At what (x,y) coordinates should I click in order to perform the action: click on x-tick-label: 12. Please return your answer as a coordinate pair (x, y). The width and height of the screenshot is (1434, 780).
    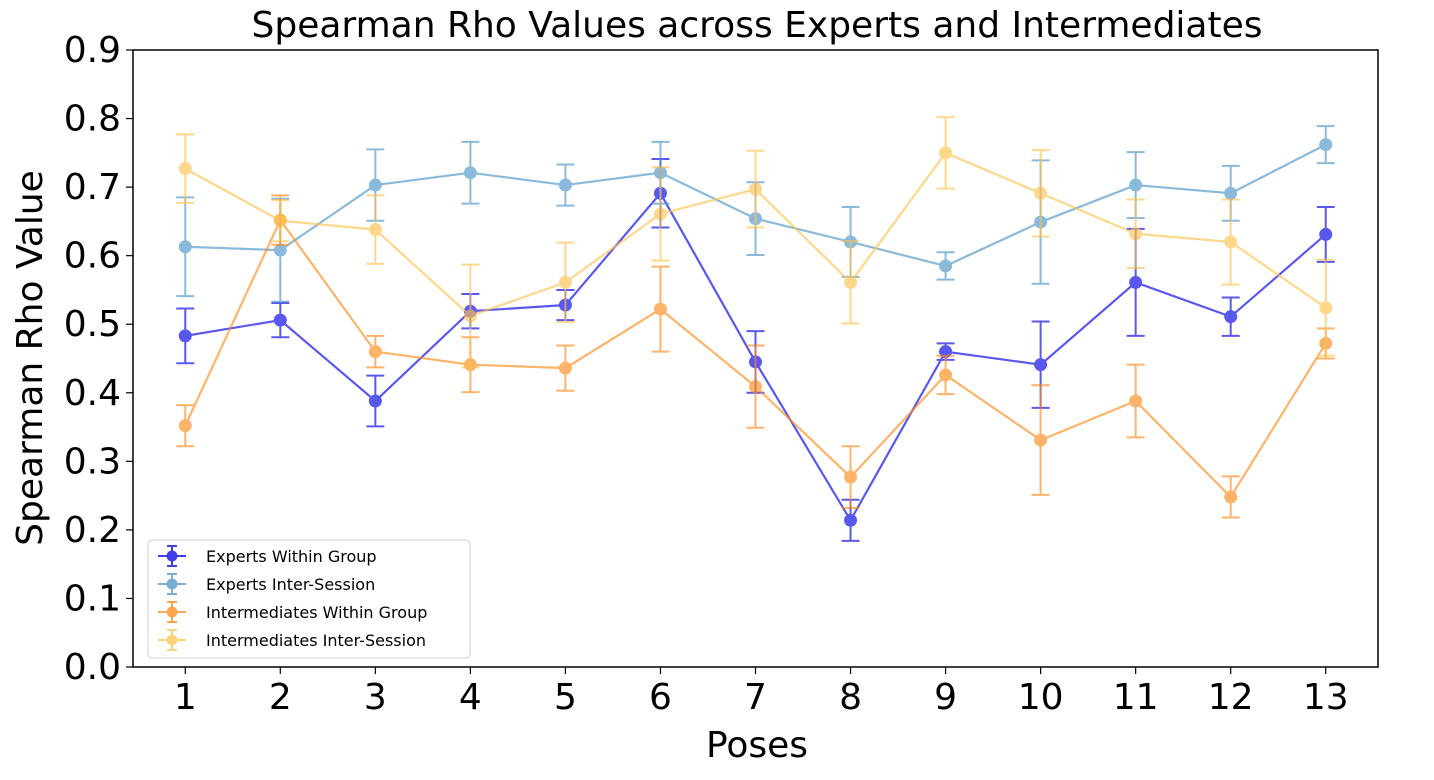
    Looking at the image, I should click on (1231, 697).